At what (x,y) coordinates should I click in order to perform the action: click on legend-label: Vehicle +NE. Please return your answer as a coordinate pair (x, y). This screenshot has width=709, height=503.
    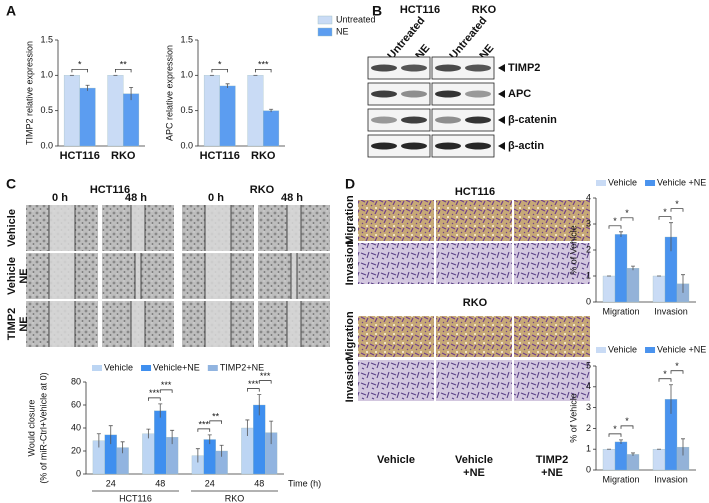
    Looking at the image, I should click on (681, 182).